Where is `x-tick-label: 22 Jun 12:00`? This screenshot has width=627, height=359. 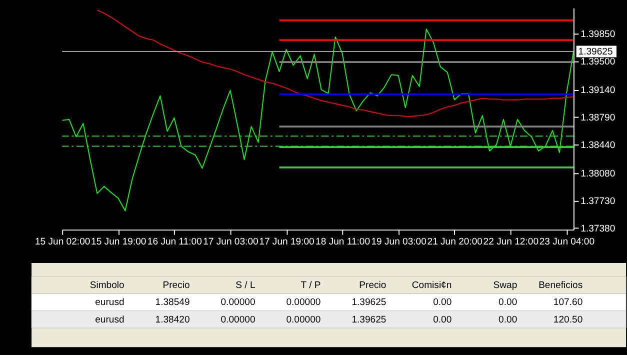
x-tick-label: 22 Jun 12:00 is located at coordinates (511, 242).